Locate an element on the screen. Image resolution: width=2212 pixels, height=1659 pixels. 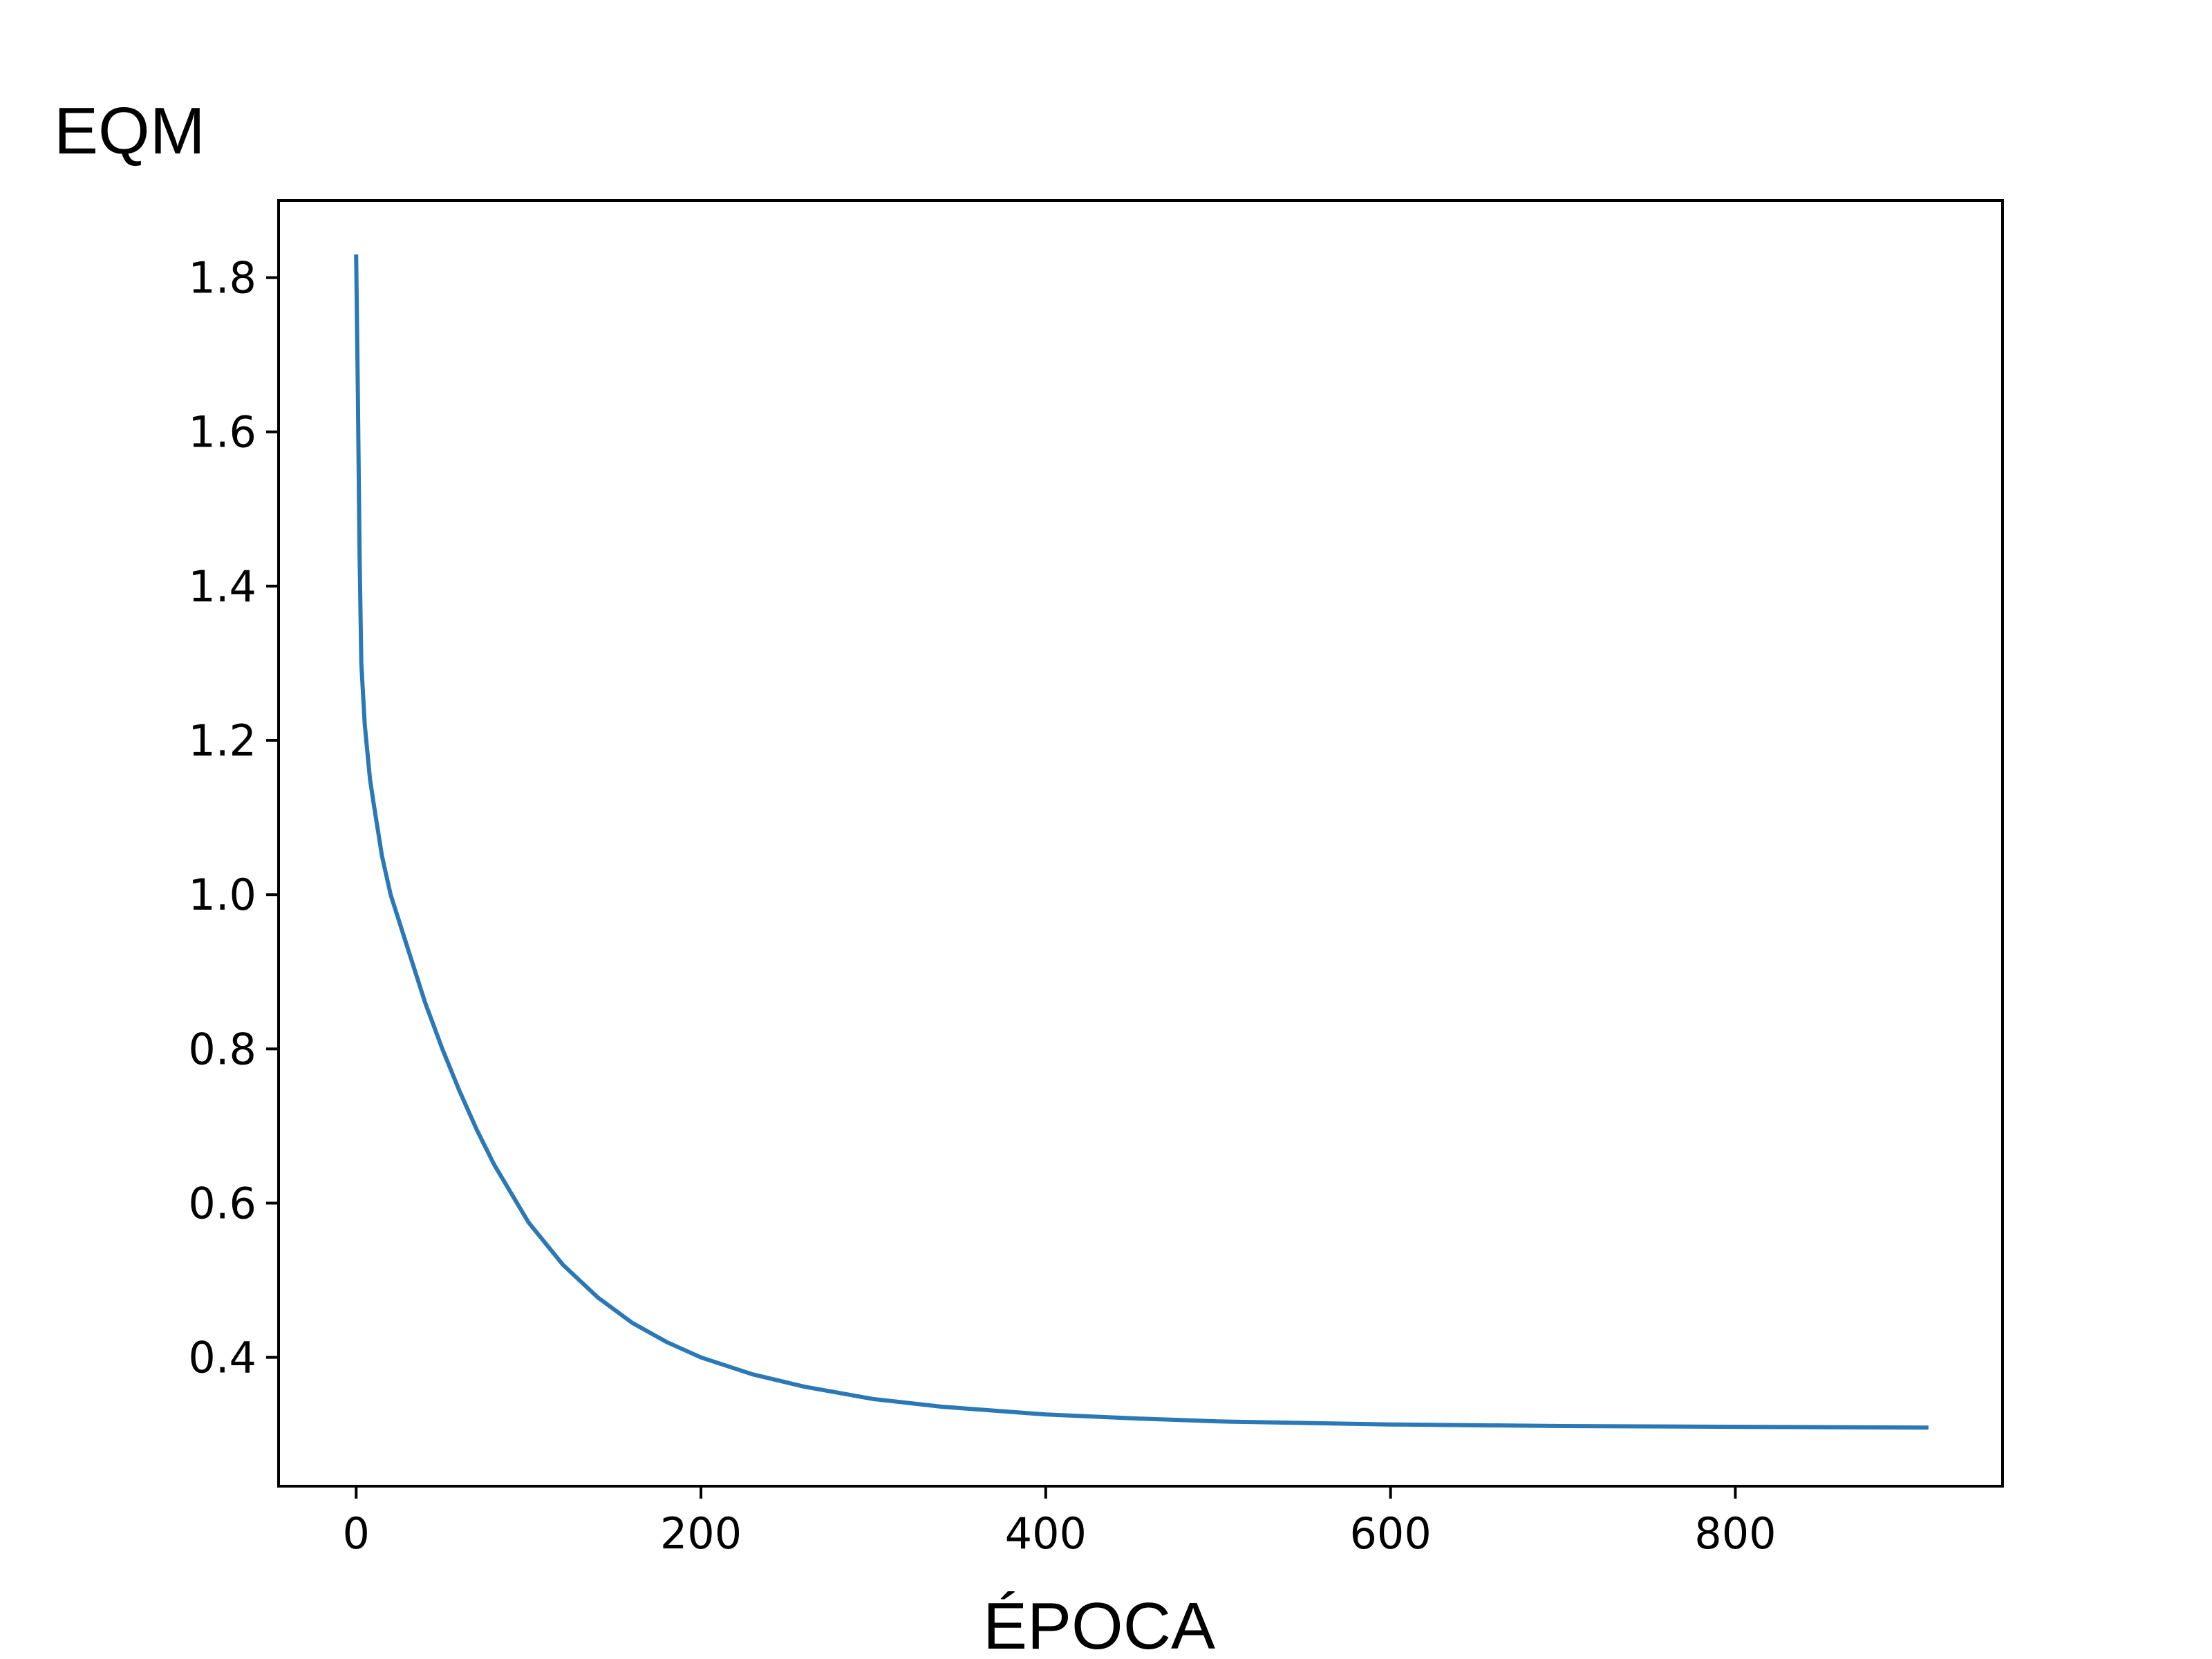
y-tick-label: 0.6 is located at coordinates (222, 1204).